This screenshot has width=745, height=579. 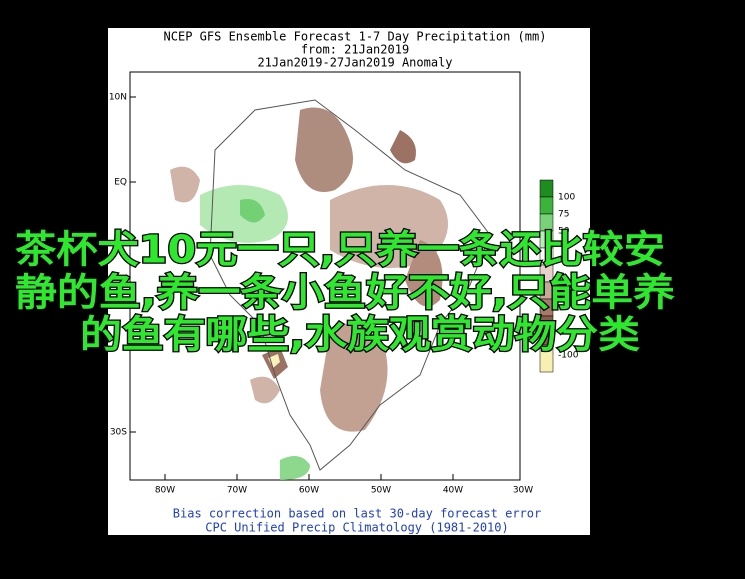 I want to click on lon-label: 30W, so click(x=523, y=491).